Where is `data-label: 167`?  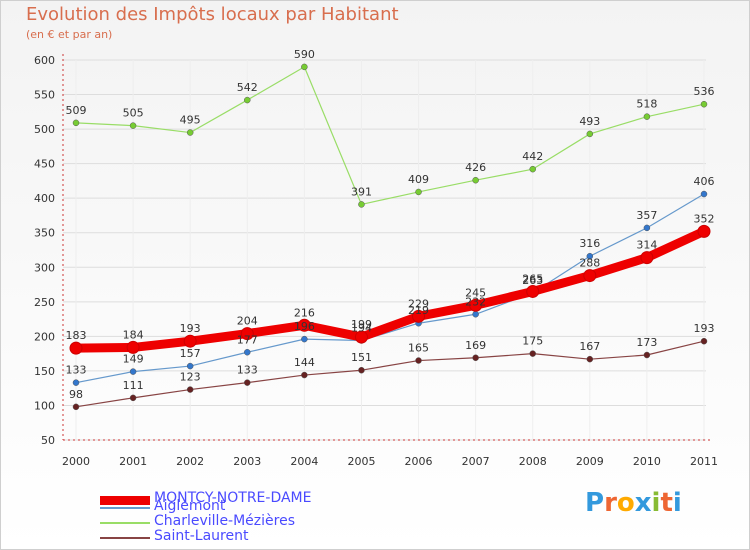
data-label: 167 is located at coordinates (589, 346).